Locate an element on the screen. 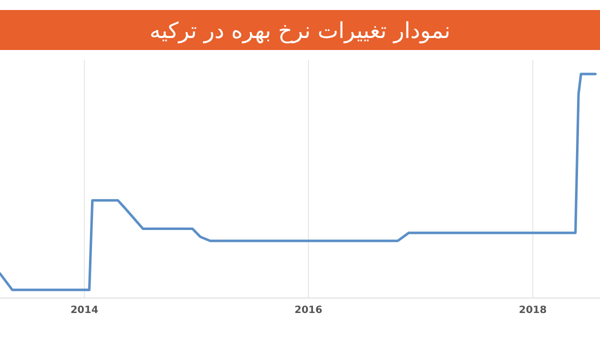 This screenshot has height=343, width=600. chart-title: نمودار تغییرات نرخ بهره در ترکیه is located at coordinates (300, 31).